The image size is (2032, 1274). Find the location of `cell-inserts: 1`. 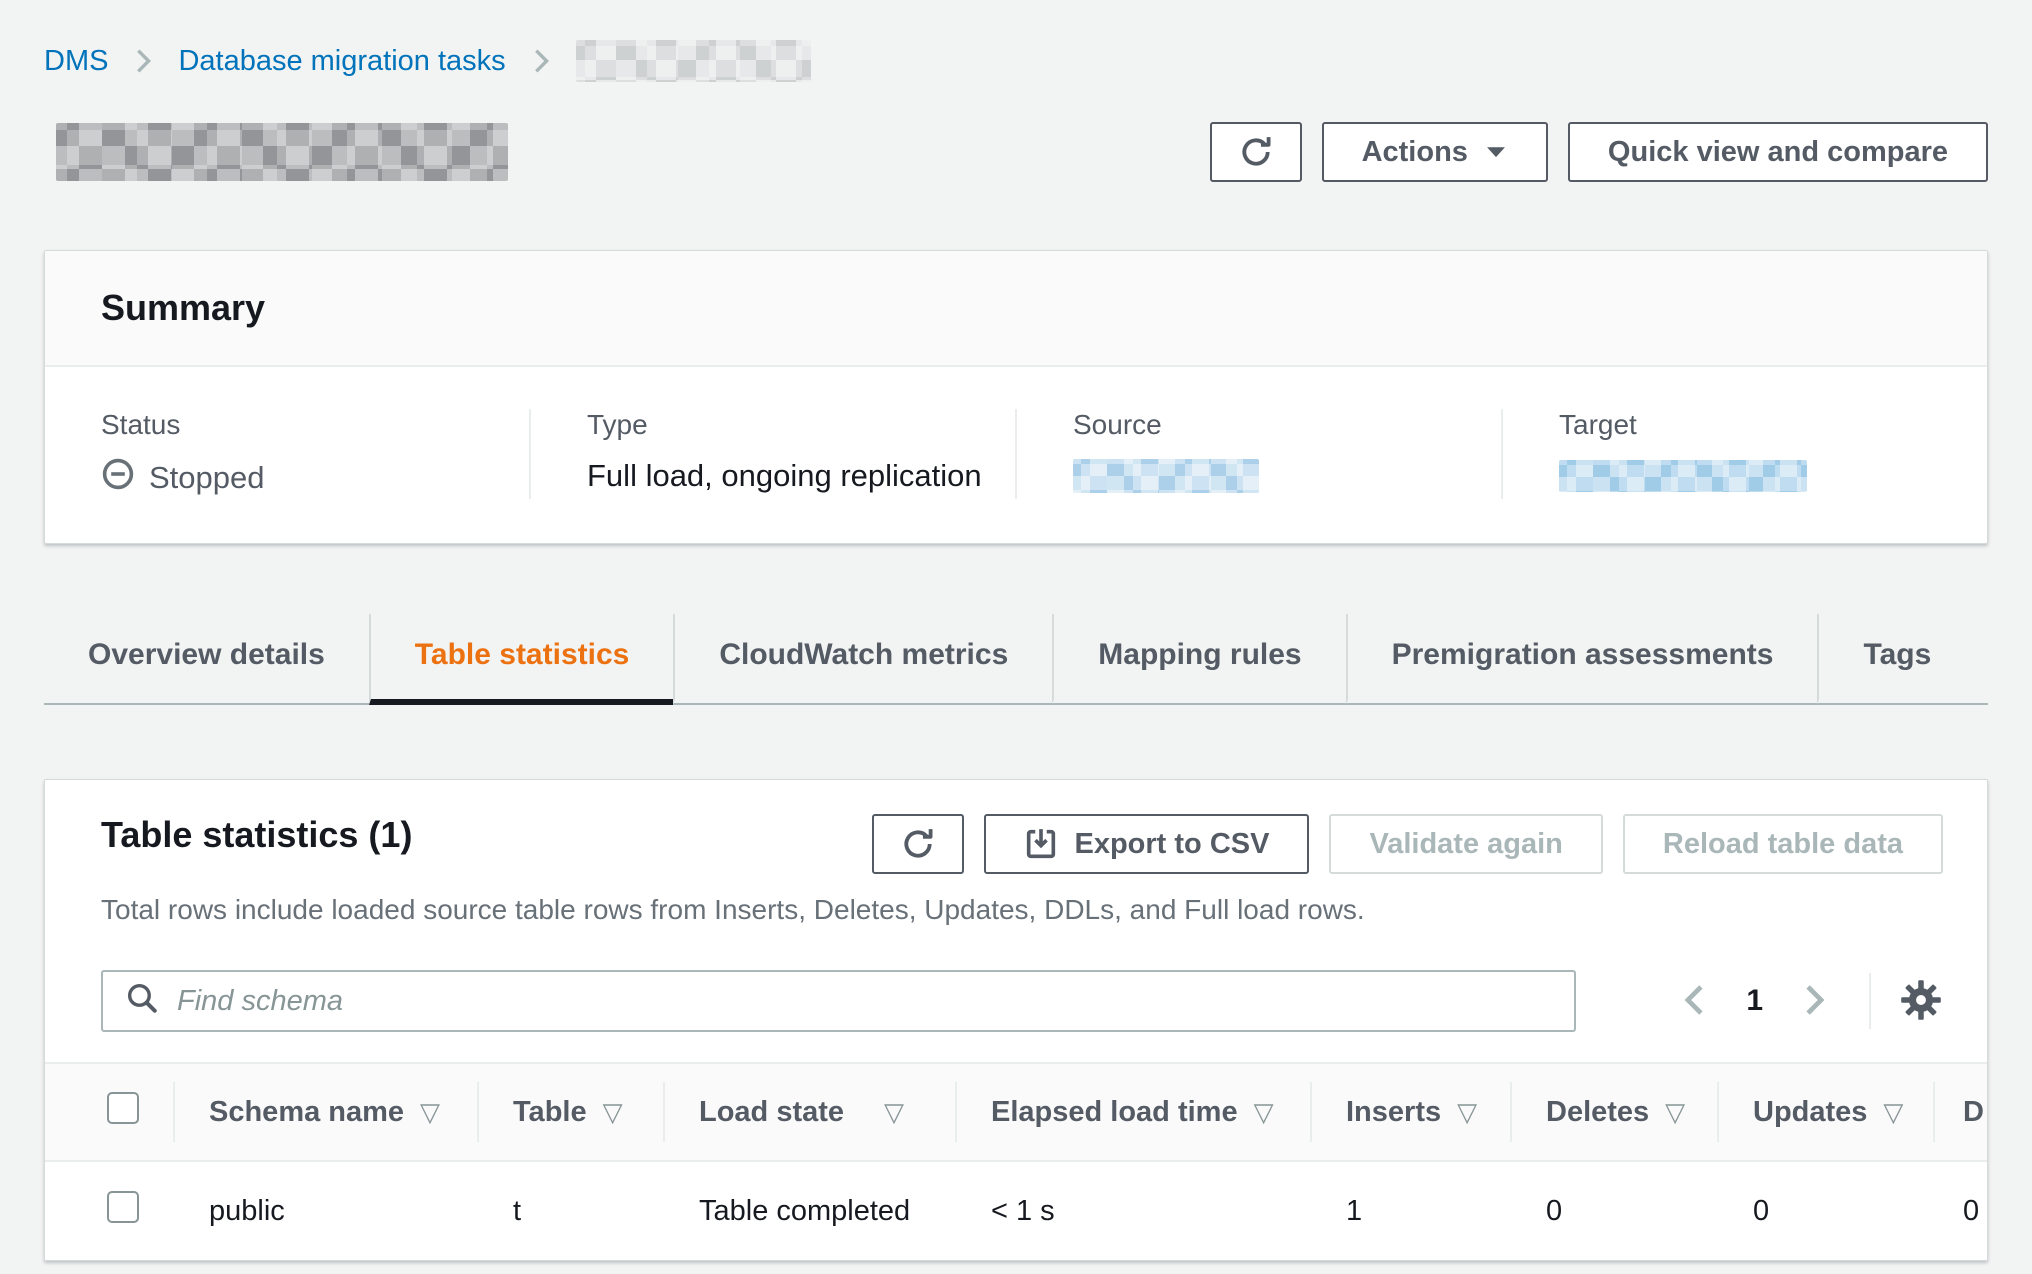

cell-inserts: 1 is located at coordinates (1354, 1210).